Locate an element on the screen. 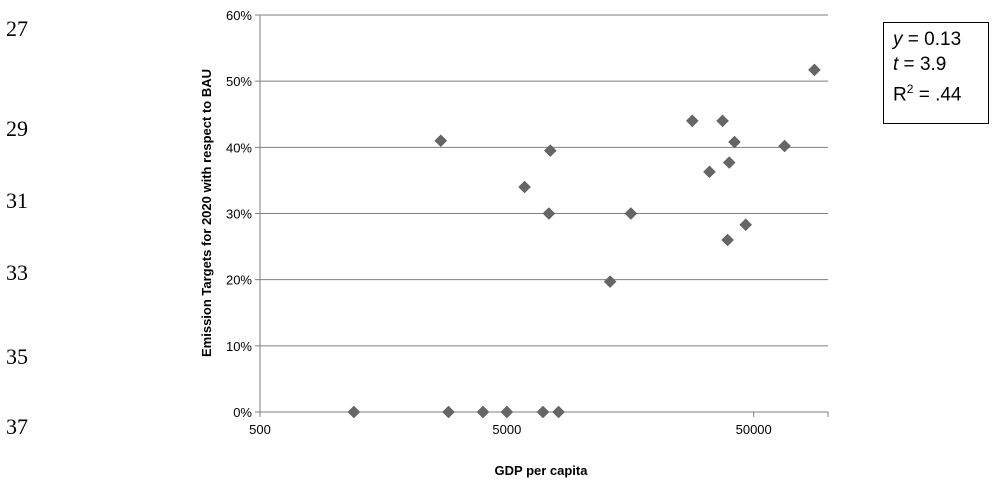  line-number: 31 is located at coordinates (17, 200).